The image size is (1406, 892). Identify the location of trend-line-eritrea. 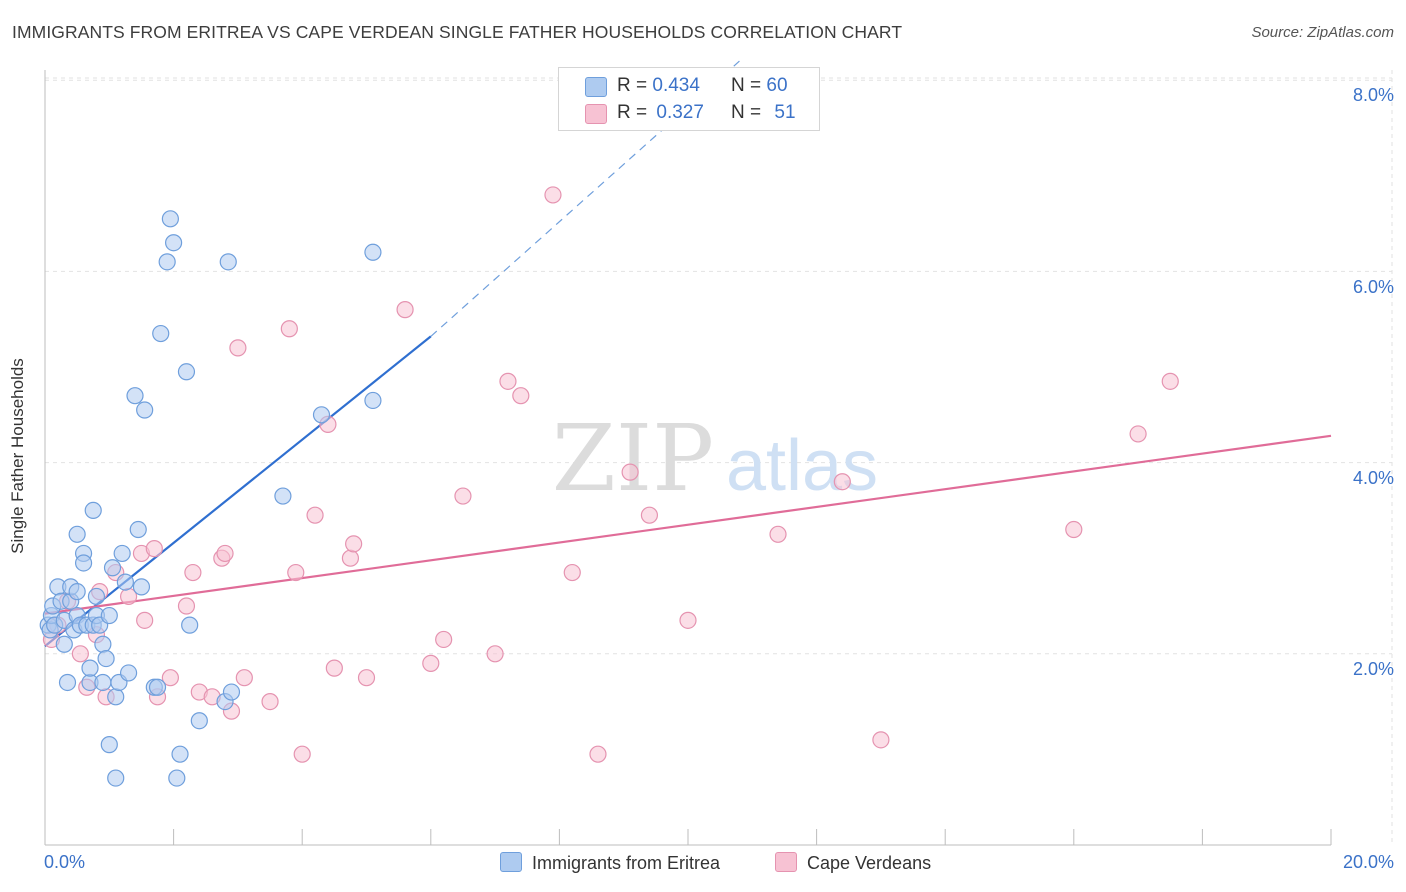
(238, 491).